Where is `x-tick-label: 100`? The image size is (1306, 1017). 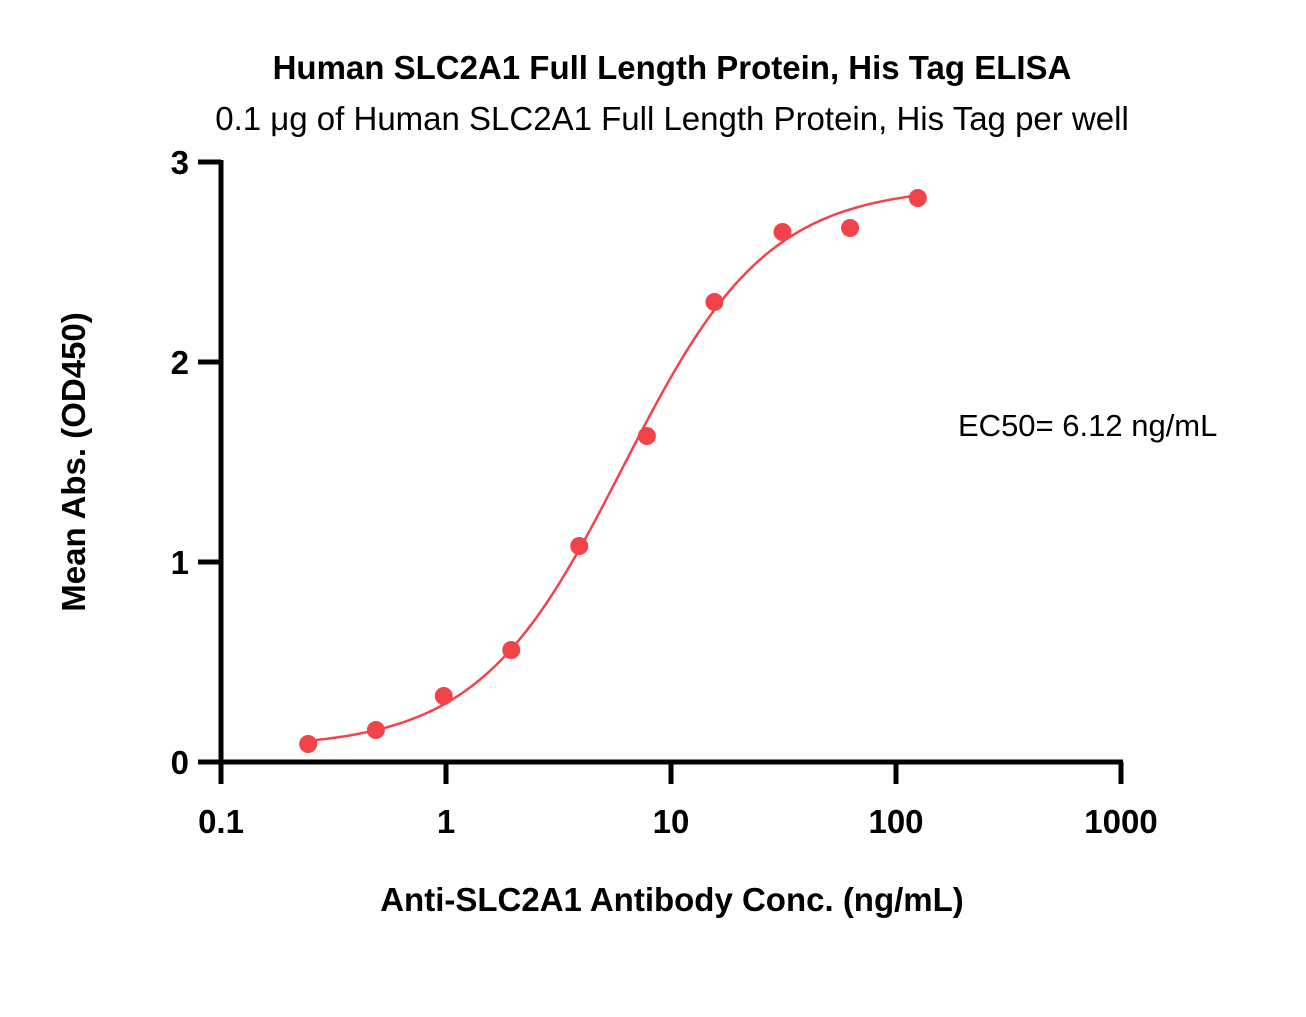
x-tick-label: 100 is located at coordinates (895, 821).